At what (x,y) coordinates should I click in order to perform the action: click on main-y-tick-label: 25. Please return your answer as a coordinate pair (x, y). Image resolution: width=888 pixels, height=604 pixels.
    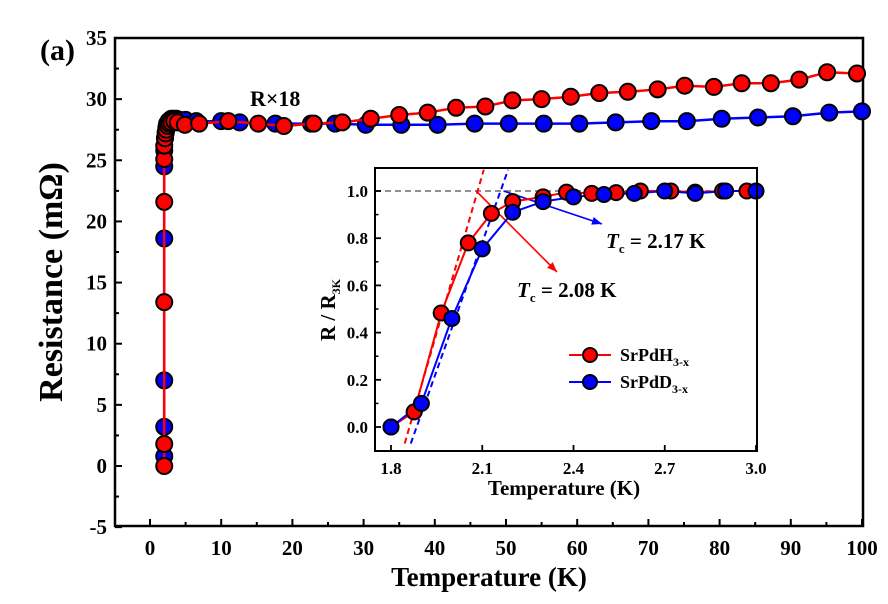
    Looking at the image, I should click on (96, 160).